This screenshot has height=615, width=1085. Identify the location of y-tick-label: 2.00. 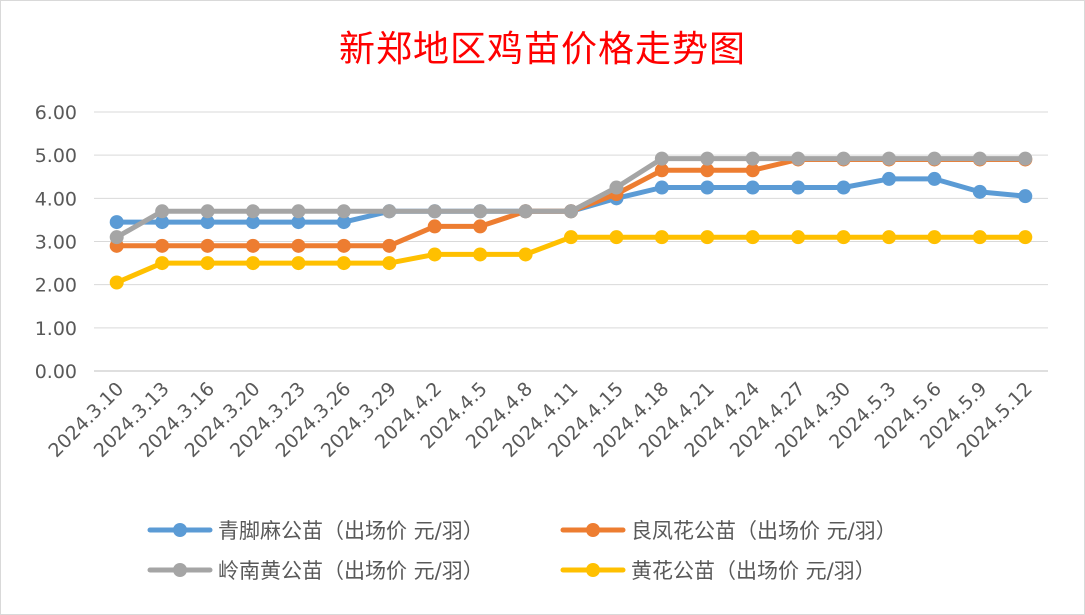
(56, 286).